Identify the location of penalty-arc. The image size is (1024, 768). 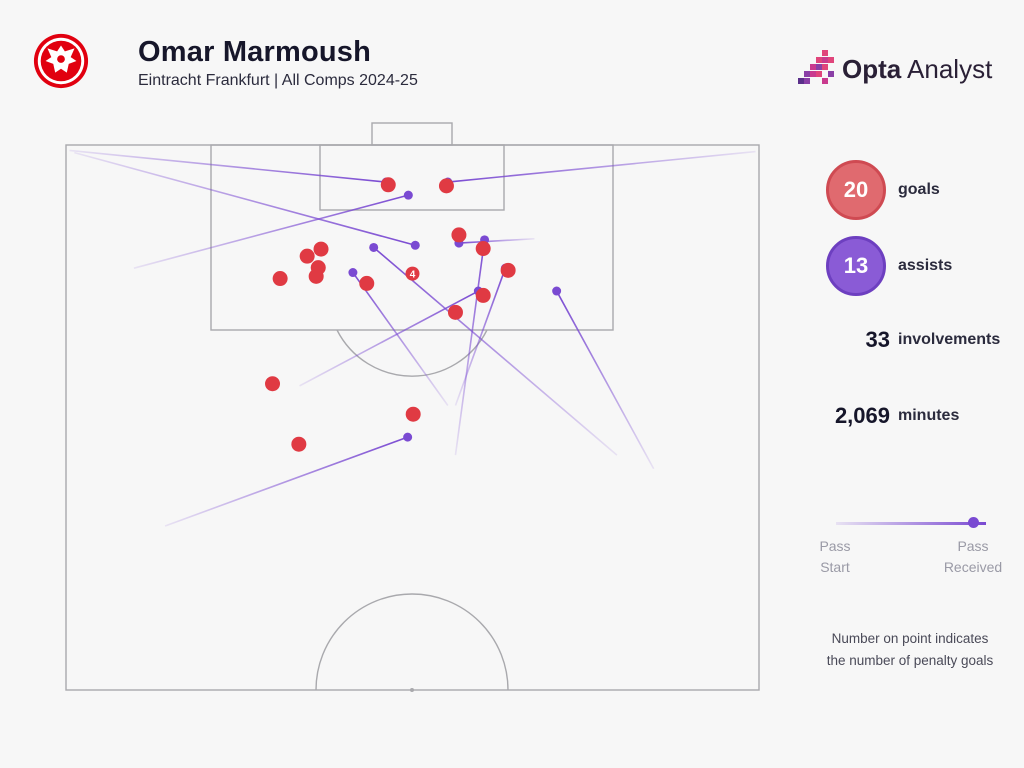
(412, 353).